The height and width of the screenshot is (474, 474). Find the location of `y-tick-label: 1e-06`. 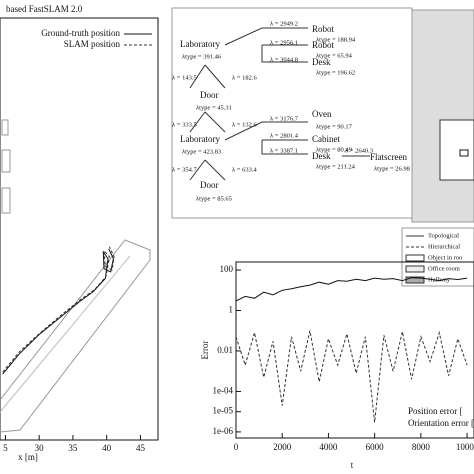

y-tick-label: 1e-06 is located at coordinates (223, 431).